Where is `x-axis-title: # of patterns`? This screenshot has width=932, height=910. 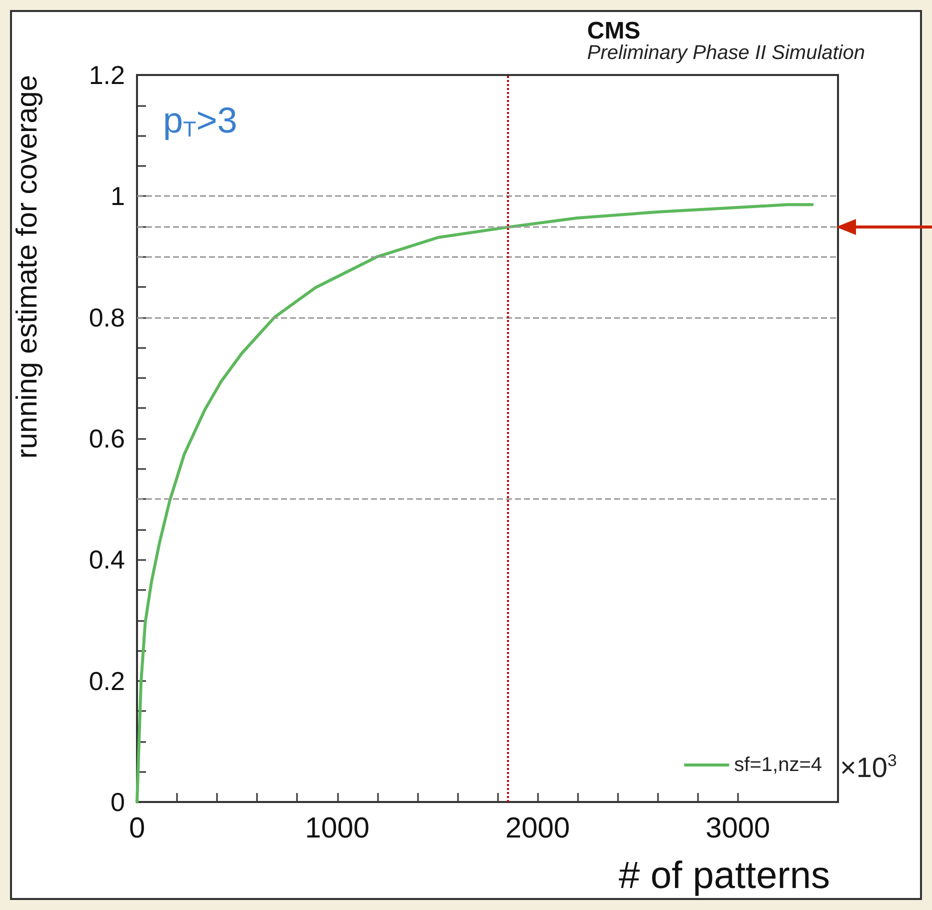
x-axis-title: # of patterns is located at coordinates (724, 876).